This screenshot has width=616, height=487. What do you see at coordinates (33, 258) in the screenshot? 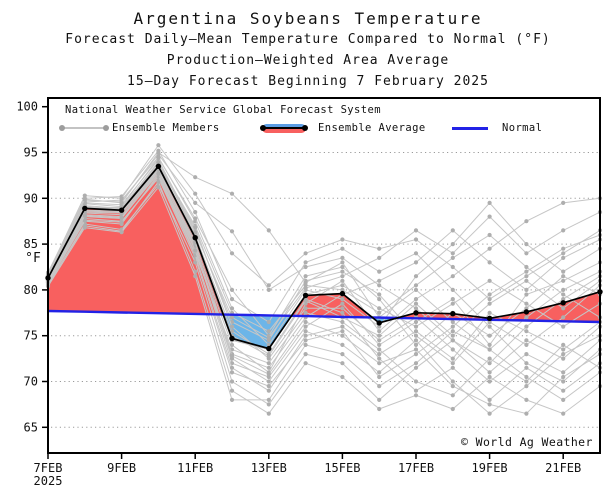
I see `y-axis-label: °F` at bounding box center [33, 258].